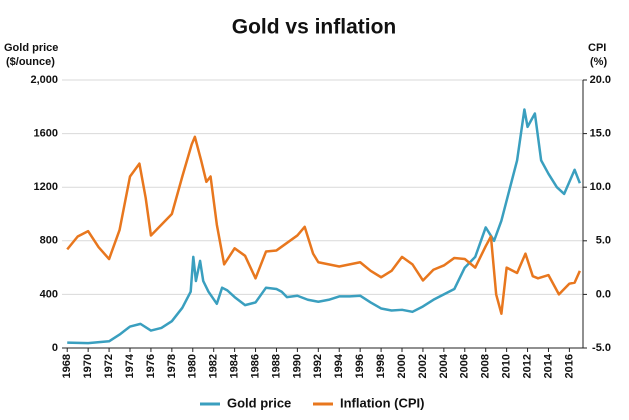  I want to click on y2-tick-label: -5.0, so click(601, 348).